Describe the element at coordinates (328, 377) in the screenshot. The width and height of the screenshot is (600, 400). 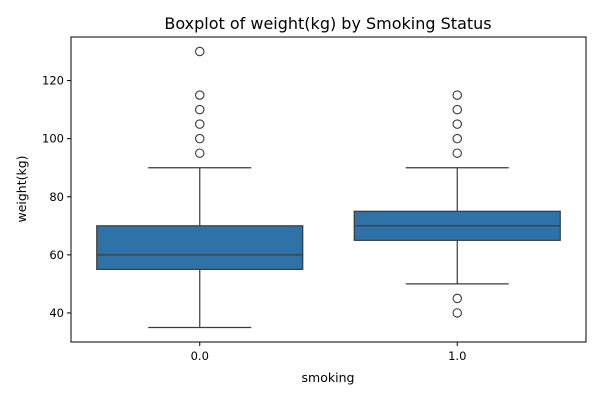
I see `x-axis-label: smoking` at that location.